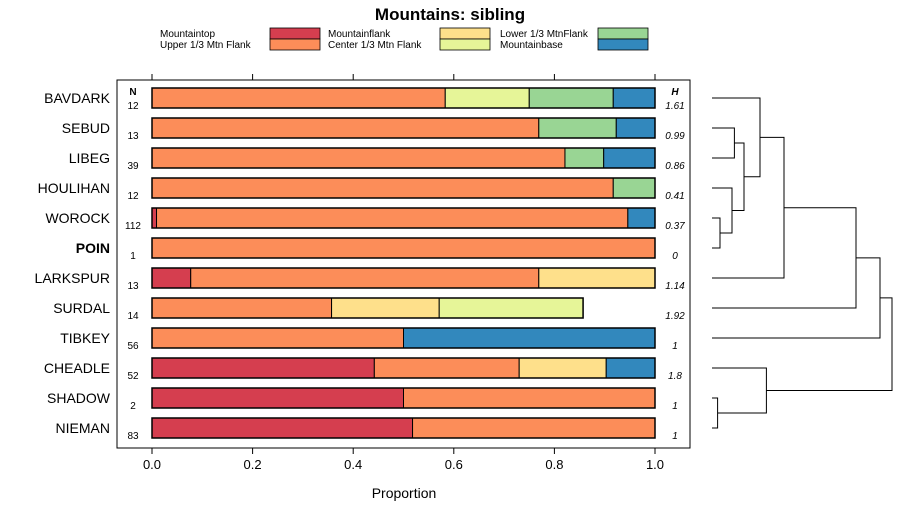 The width and height of the screenshot is (900, 520). What do you see at coordinates (133, 436) in the screenshot?
I see `row-n-value: 83` at bounding box center [133, 436].